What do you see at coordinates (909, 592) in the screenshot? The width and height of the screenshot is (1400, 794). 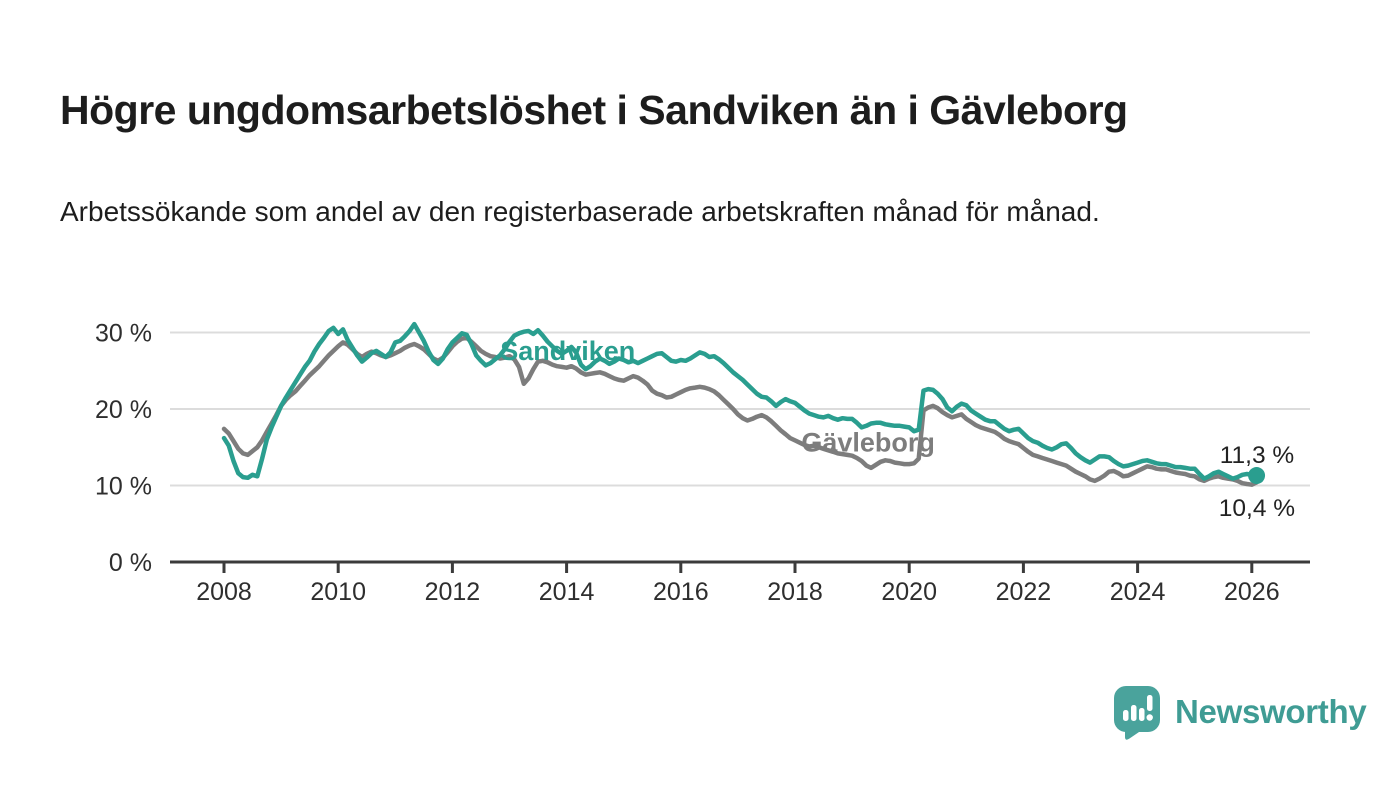 I see `x-tick-label: 2020` at bounding box center [909, 592].